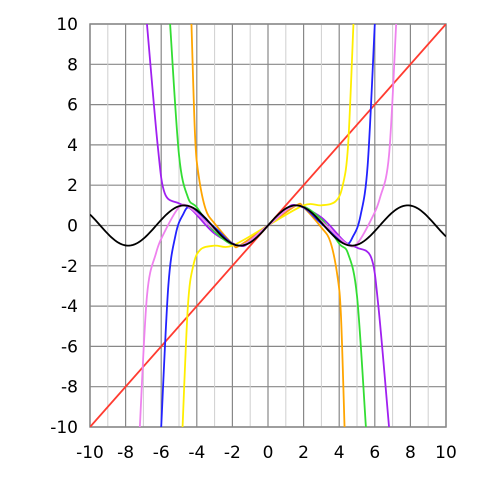 The image size is (480, 480). What do you see at coordinates (374, 453) in the screenshot?
I see `x-tick-label: 6` at bounding box center [374, 453].